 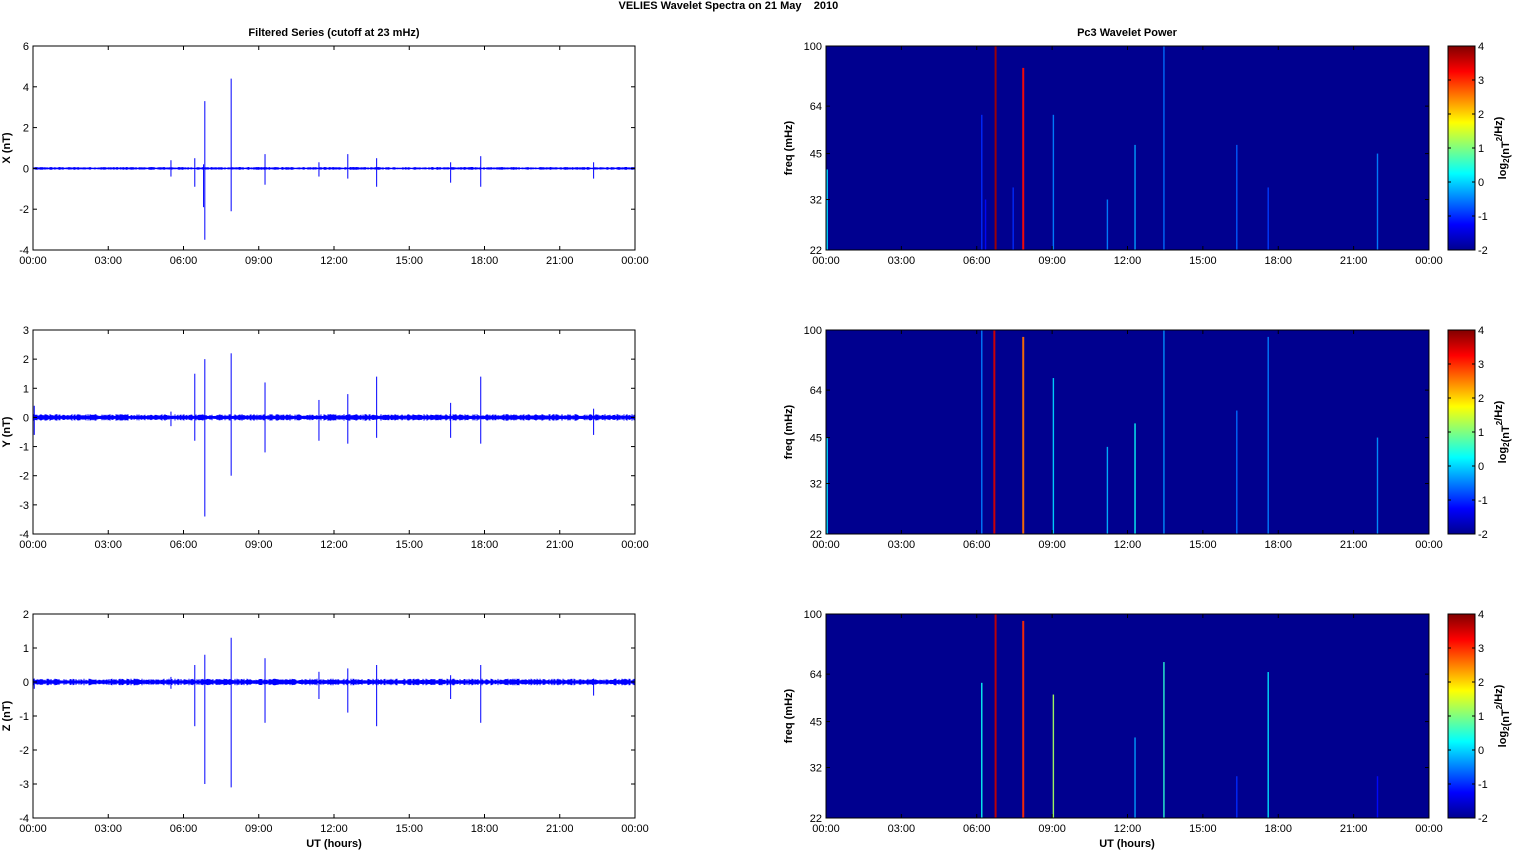 What do you see at coordinates (334, 716) in the screenshot?
I see `plot-area` at bounding box center [334, 716].